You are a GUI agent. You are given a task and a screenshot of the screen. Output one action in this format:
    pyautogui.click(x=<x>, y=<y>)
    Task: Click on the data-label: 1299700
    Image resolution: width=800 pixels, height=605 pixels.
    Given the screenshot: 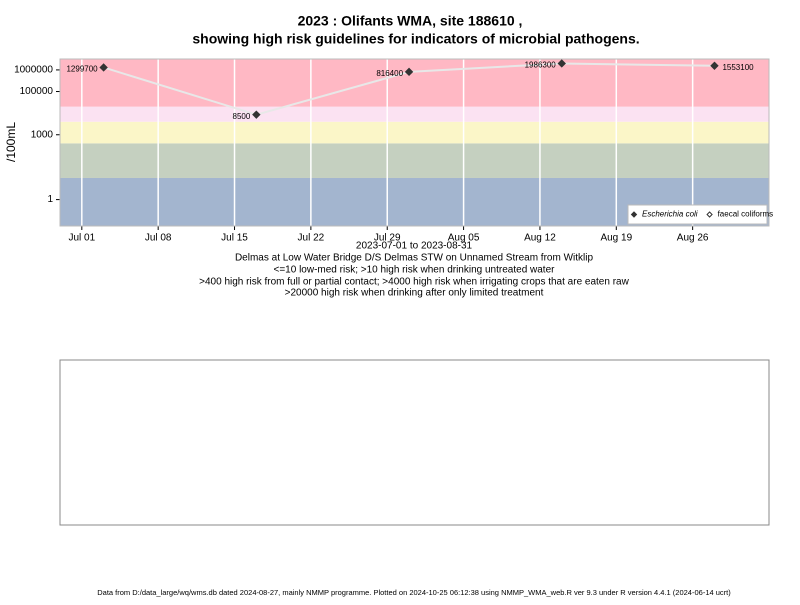 What is the action you would take?
    pyautogui.click(x=82, y=69)
    